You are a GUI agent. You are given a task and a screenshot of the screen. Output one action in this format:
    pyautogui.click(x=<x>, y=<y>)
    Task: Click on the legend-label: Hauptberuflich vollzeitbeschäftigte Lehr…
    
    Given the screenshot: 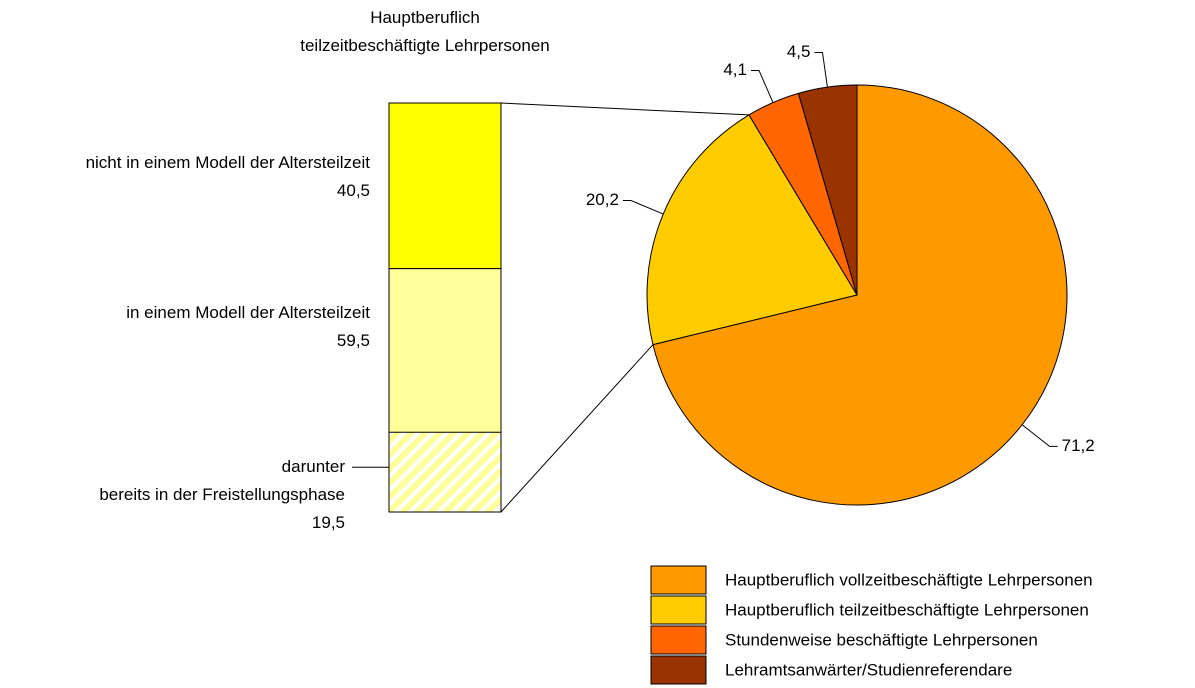 What is the action you would take?
    pyautogui.click(x=909, y=579)
    